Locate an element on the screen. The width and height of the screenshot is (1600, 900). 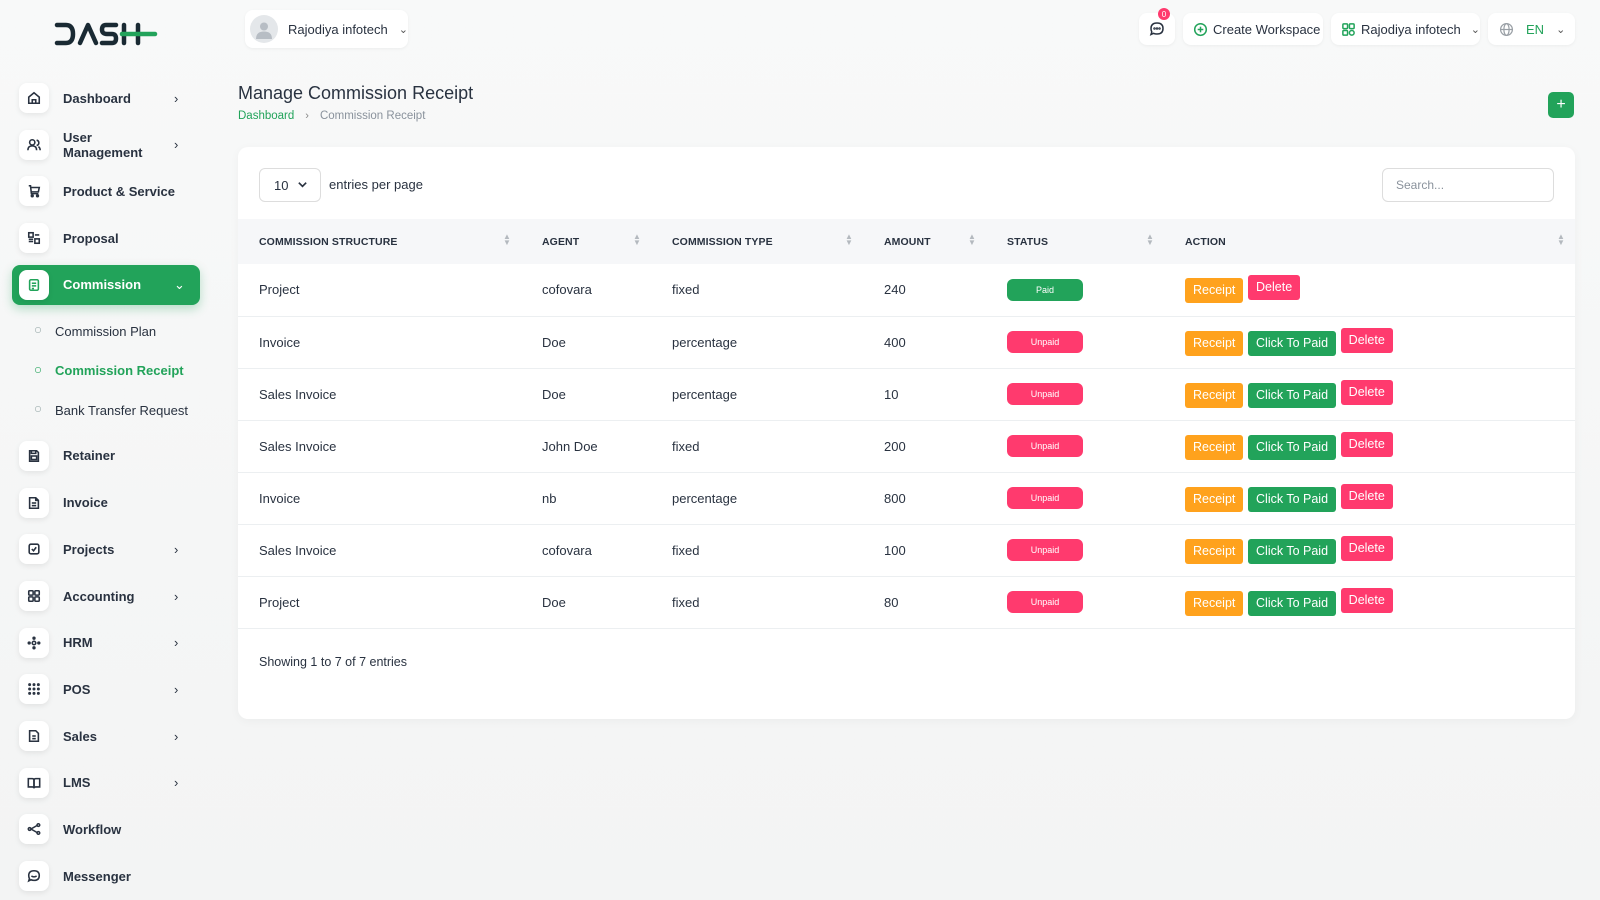
sidebar-item-label: User Management is located at coordinates (103, 144).